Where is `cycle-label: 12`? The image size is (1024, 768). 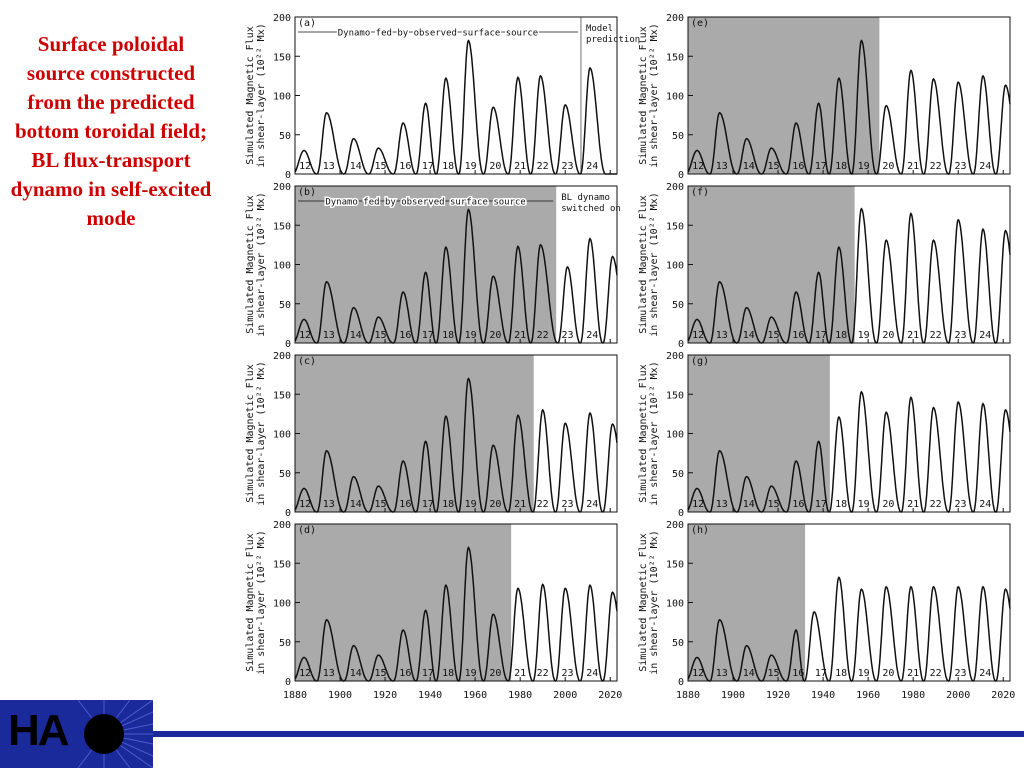 cycle-label: 12 is located at coordinates (698, 673).